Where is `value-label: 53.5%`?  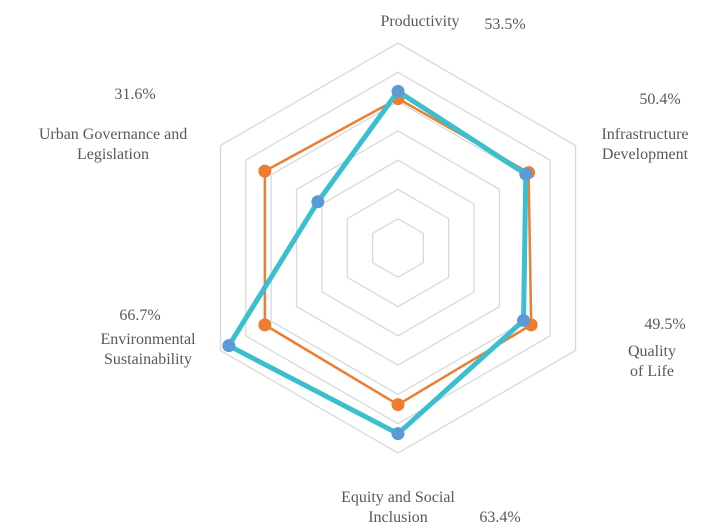 value-label: 53.5% is located at coordinates (505, 24).